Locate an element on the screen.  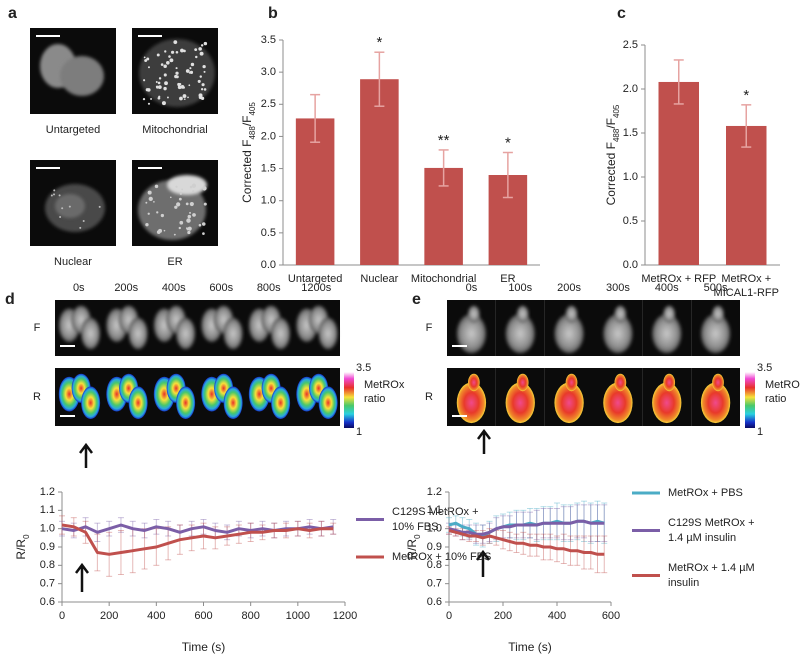
y-tick-label: 1.2 is located at coordinates (47, 492).